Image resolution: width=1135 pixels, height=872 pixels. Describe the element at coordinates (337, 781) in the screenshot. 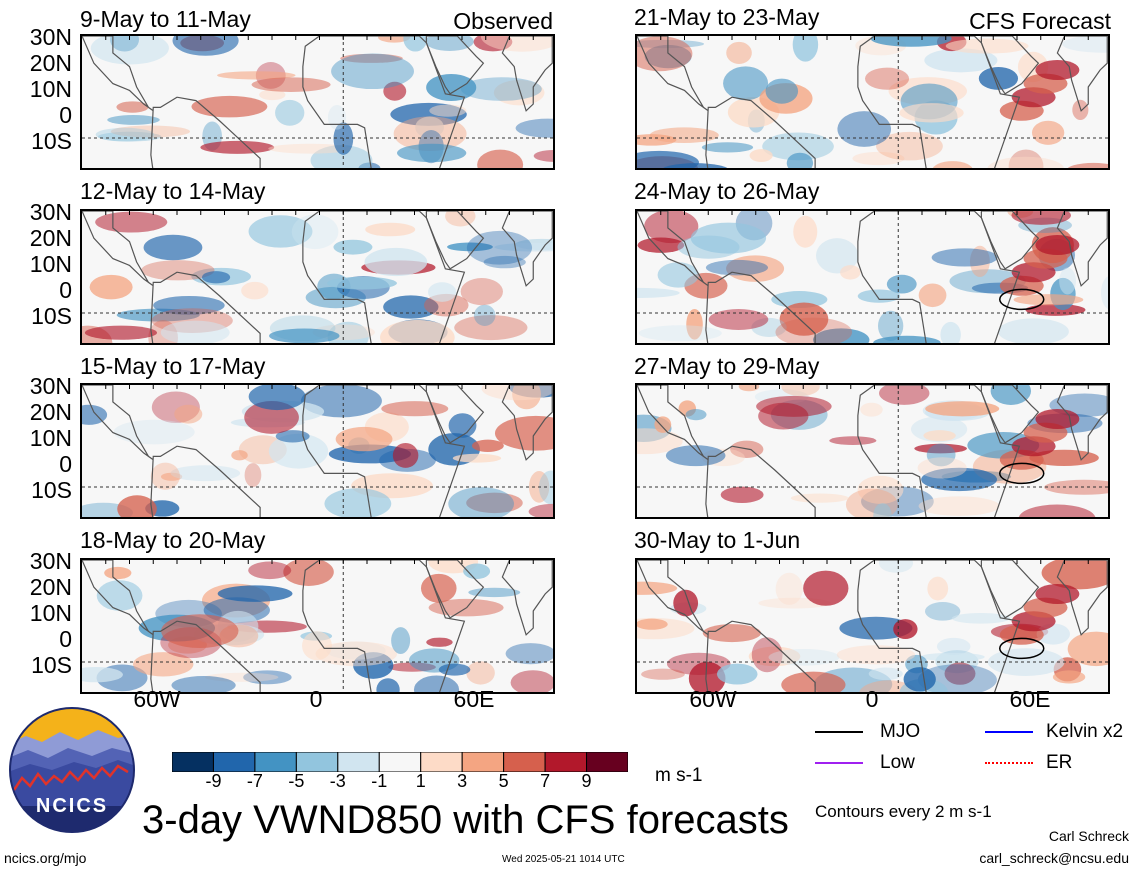

I see `colorbar-tick-label: -3` at that location.